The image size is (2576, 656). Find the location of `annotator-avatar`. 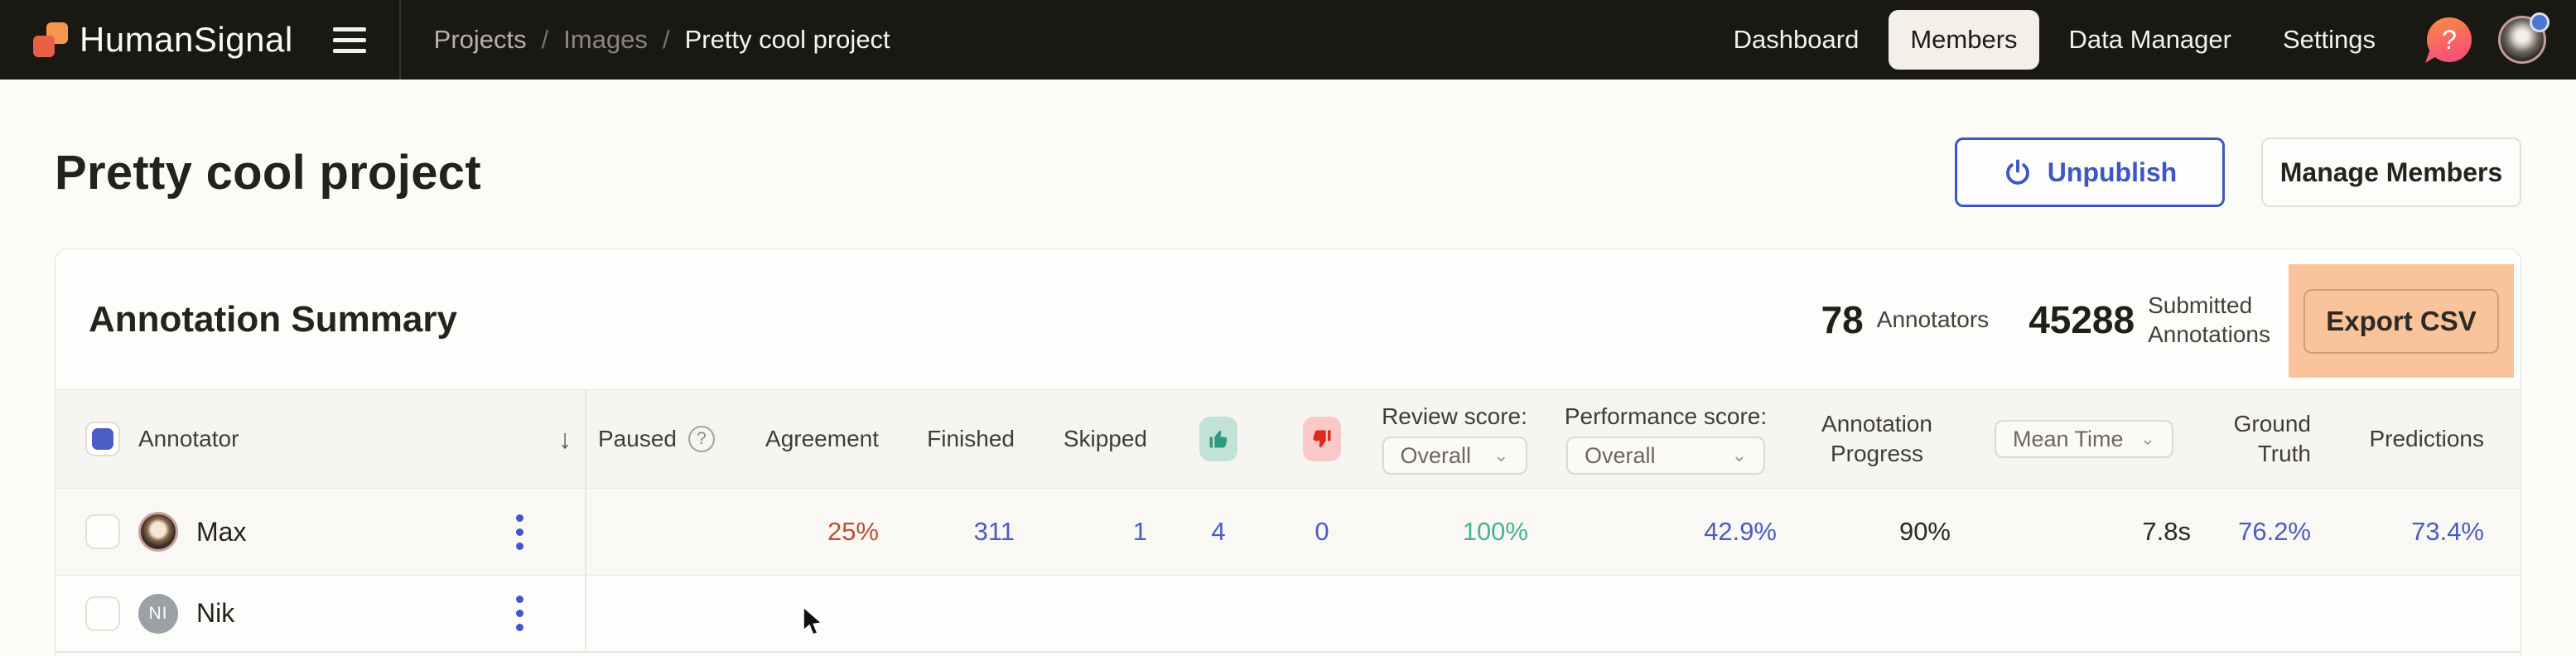

annotator-avatar is located at coordinates (158, 532).